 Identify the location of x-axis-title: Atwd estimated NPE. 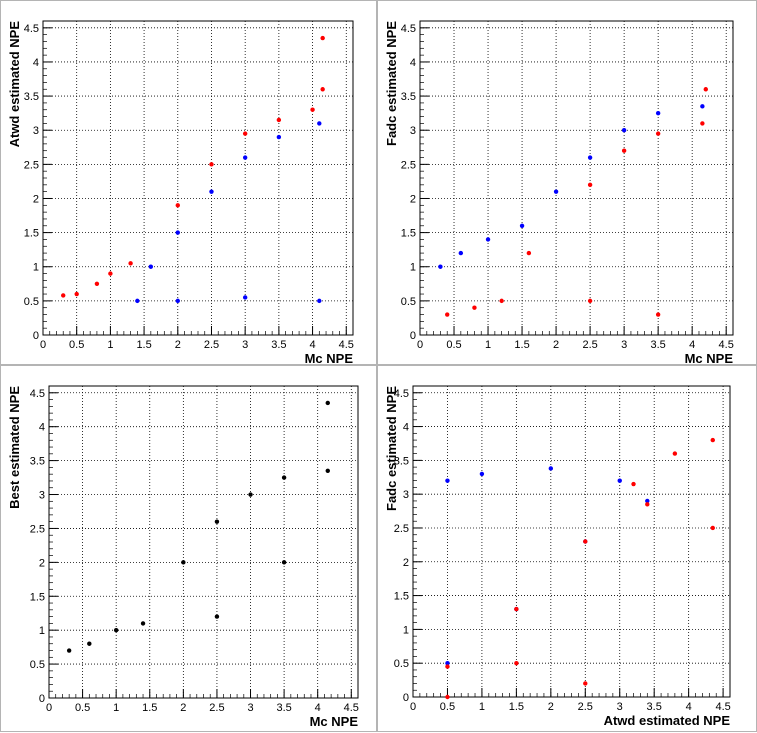
(667, 720).